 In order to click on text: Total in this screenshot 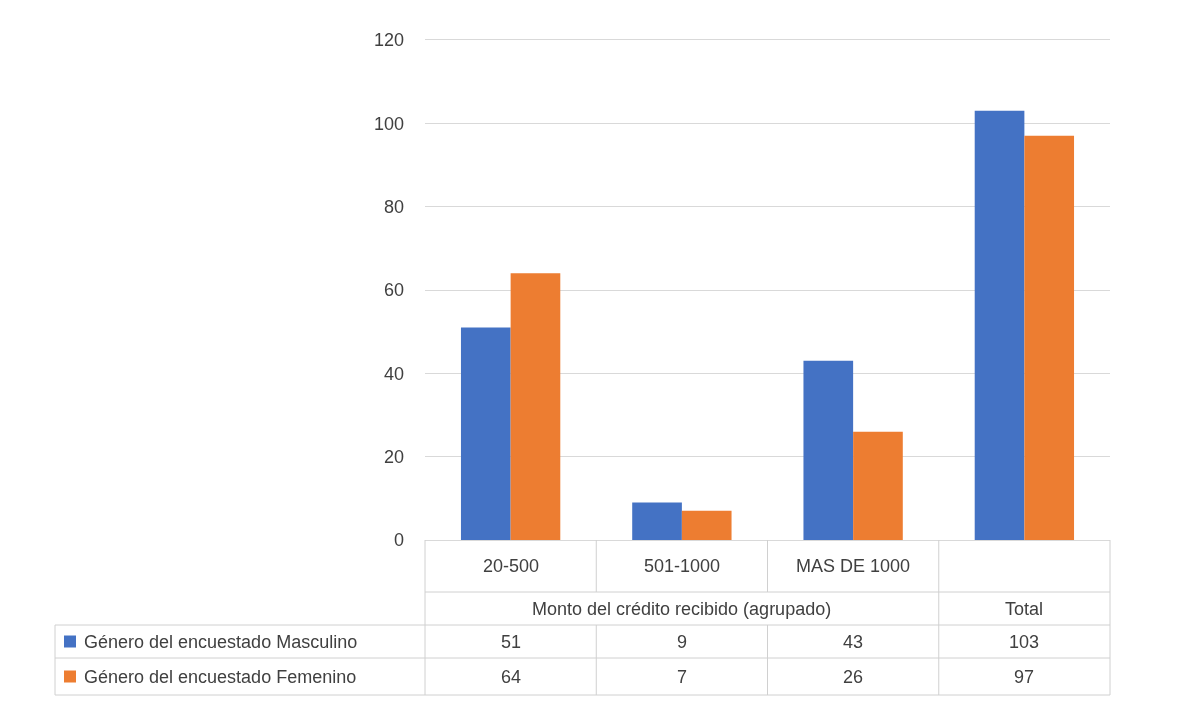, I will do `click(1024, 609)`.